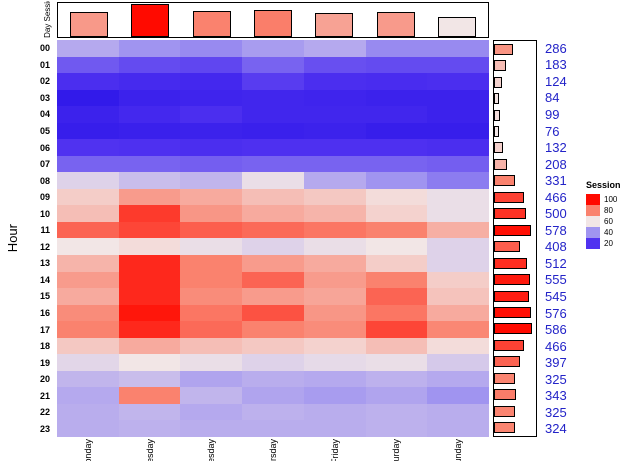 This screenshot has height=462, width=629. What do you see at coordinates (556, 313) in the screenshot?
I see `hour-total-value: 576` at bounding box center [556, 313].